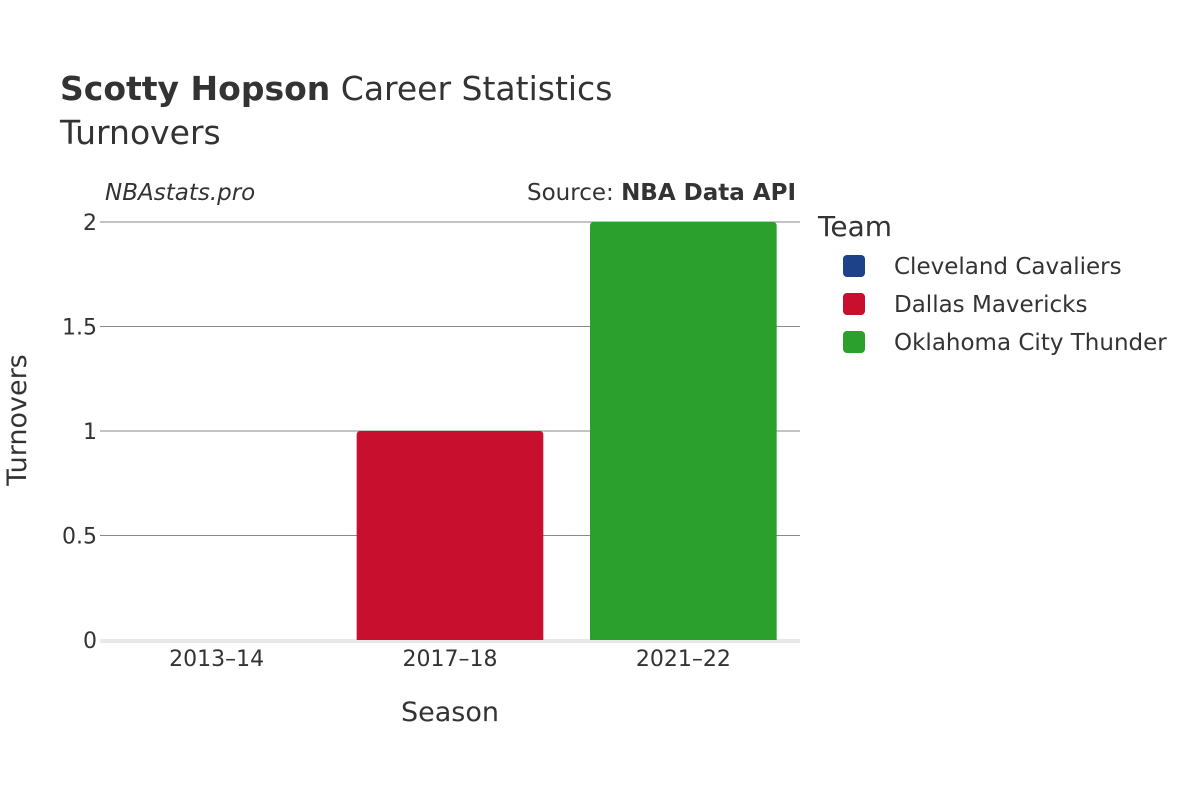 Image resolution: width=1200 pixels, height=800 pixels. Describe the element at coordinates (140, 132) in the screenshot. I see `chart-subtitle: Turnovers` at that location.